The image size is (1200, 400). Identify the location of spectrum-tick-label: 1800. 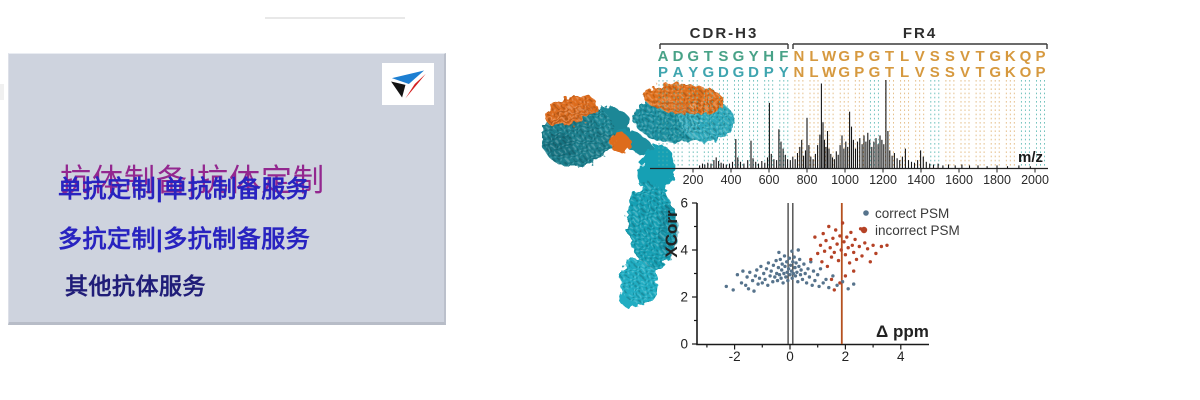
(997, 180).